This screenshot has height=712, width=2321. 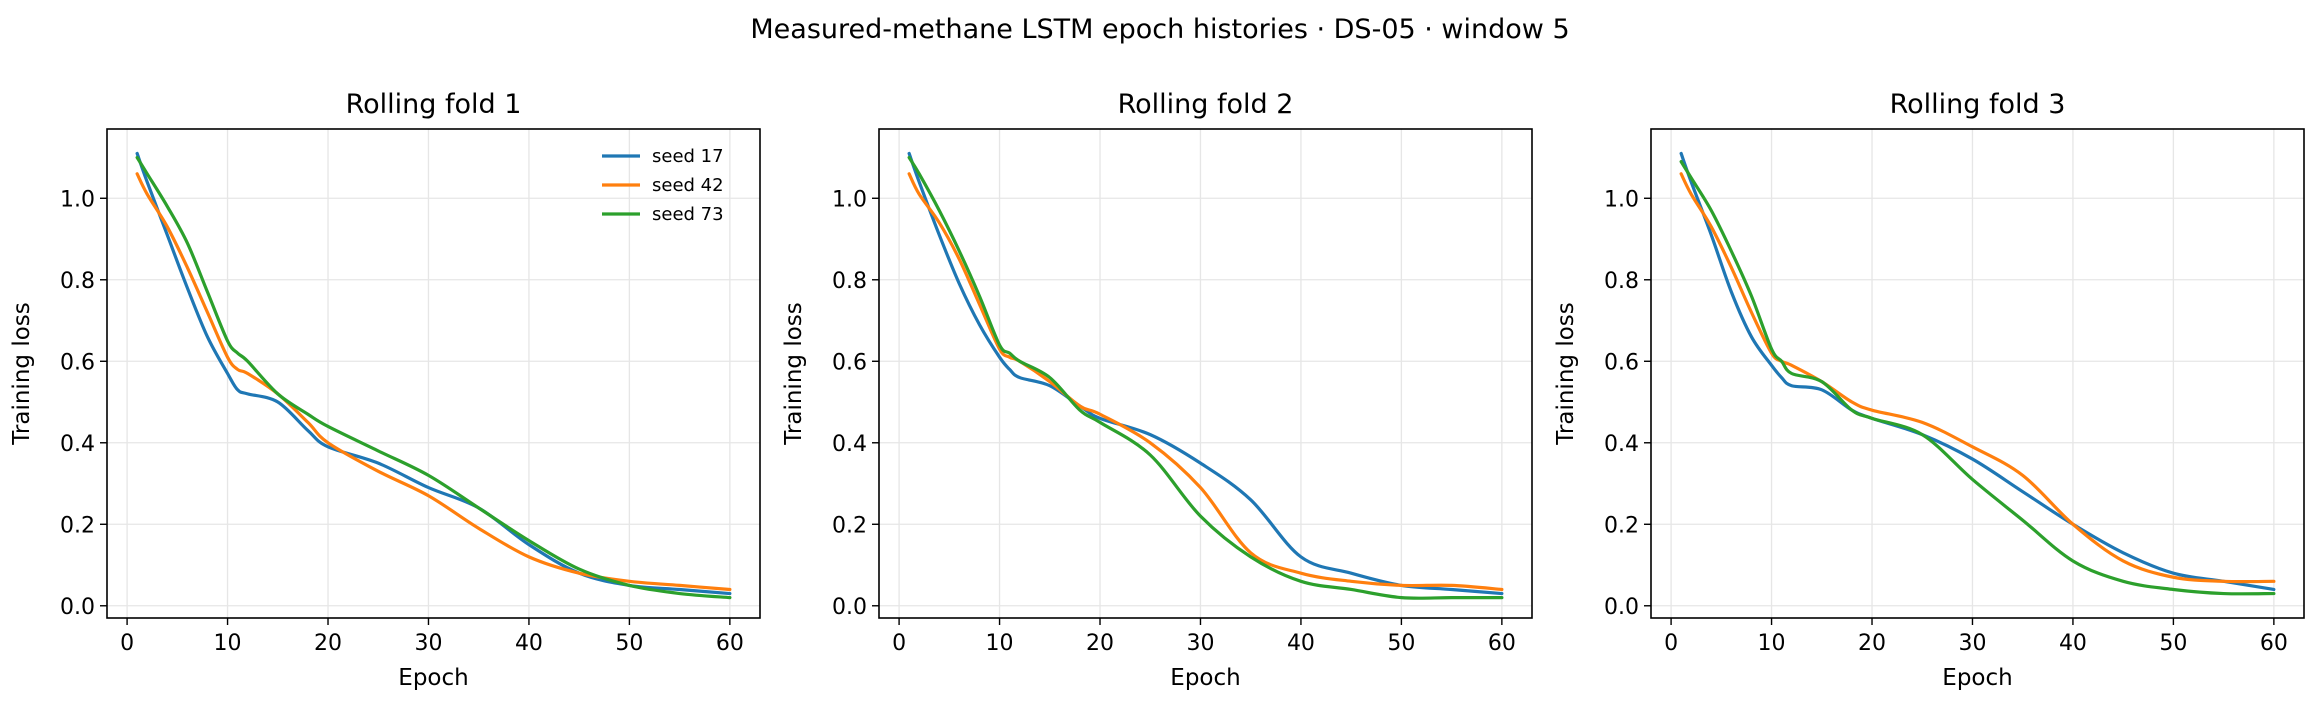 I want to click on legend-label: seed 17, so click(x=688, y=156).